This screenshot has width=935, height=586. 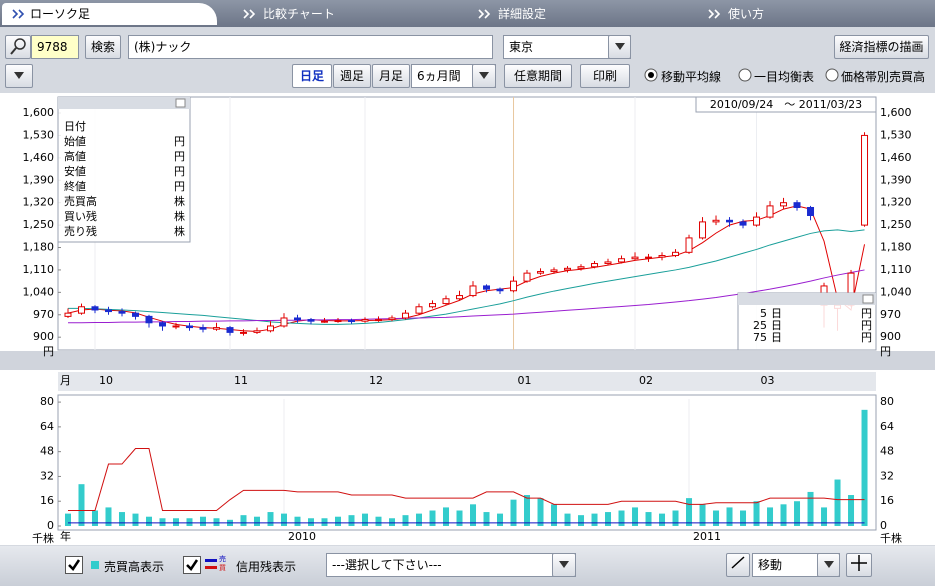 I want to click on custom-button: 任意期間, so click(x=538, y=76).